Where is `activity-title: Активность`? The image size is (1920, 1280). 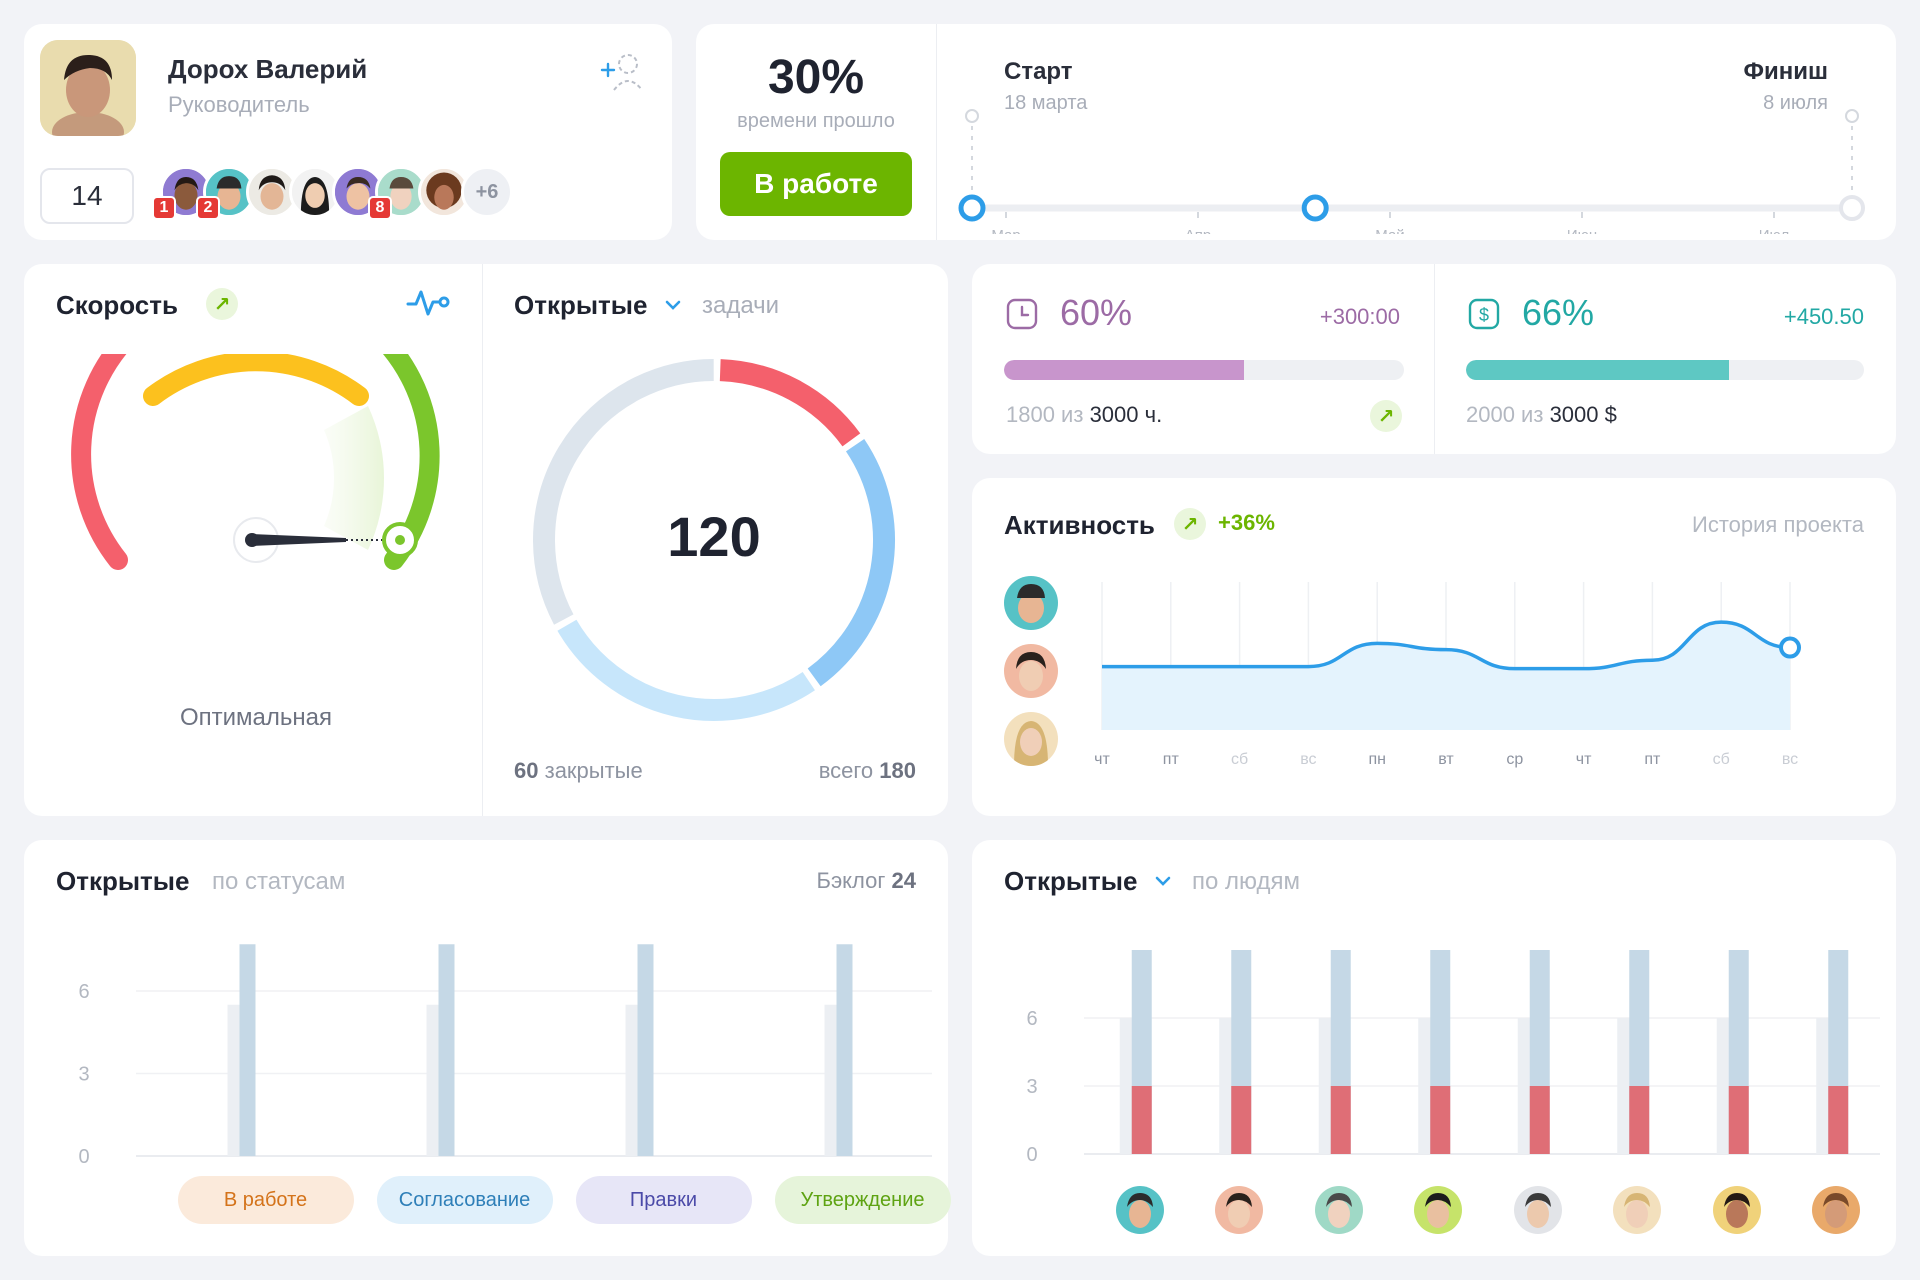
activity-title: Активность is located at coordinates (1079, 525).